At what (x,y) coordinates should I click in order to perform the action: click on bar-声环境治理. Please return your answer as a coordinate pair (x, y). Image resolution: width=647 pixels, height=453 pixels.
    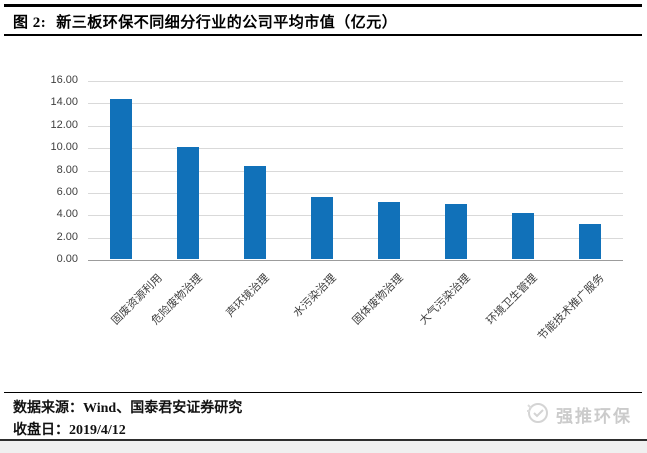
    Looking at the image, I should click on (255, 212).